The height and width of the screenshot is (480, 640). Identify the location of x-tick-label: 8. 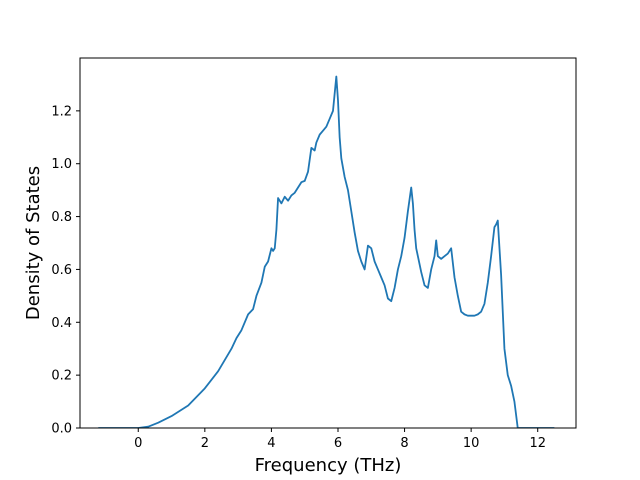
(404, 443).